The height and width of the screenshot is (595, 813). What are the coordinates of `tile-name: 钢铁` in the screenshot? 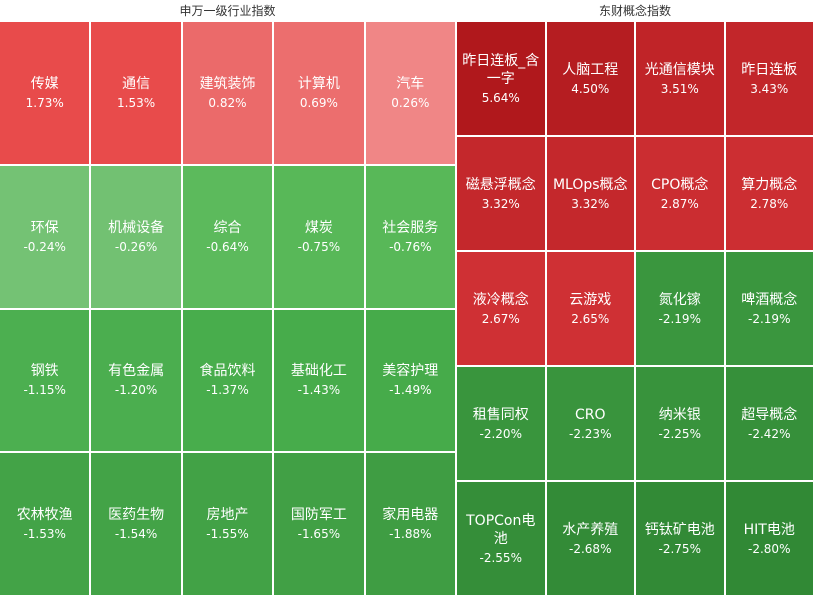 It's located at (44, 371).